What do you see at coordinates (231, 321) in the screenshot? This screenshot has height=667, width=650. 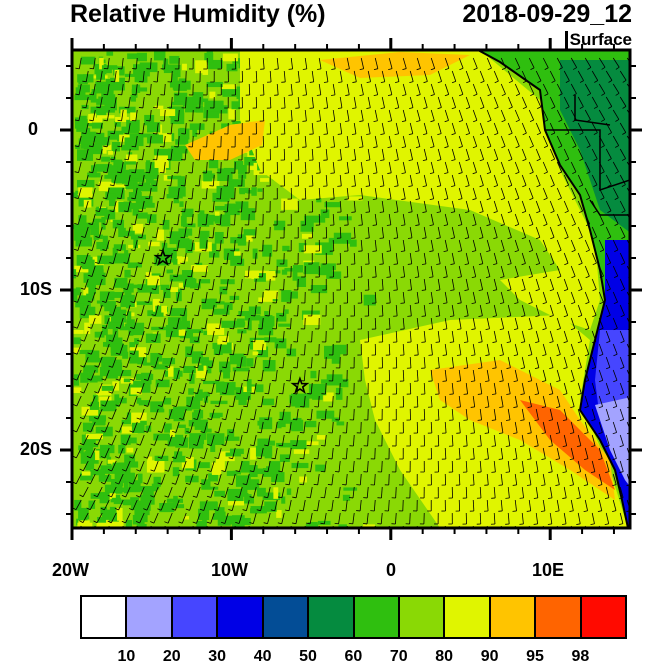 I see `markers` at bounding box center [231, 321].